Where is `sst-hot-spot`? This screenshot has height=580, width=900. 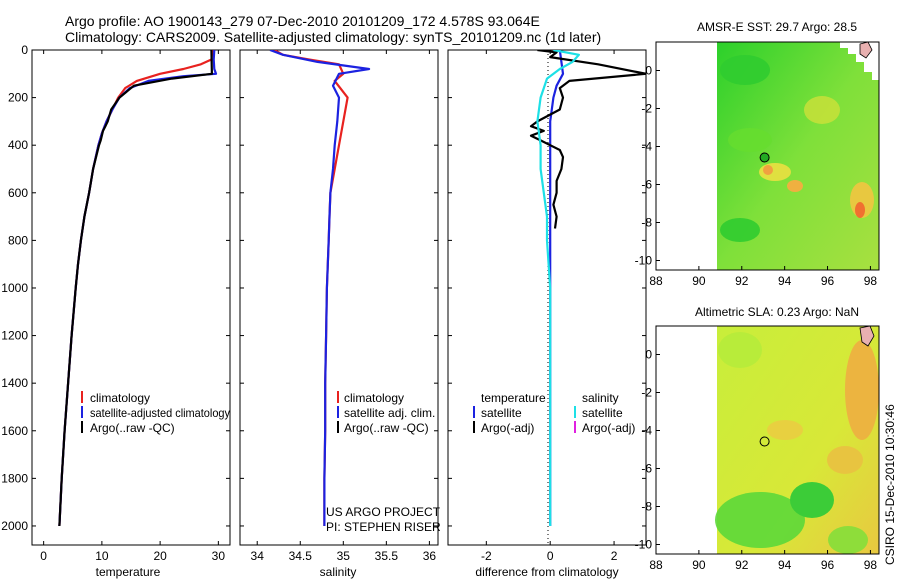
sst-hot-spot is located at coordinates (860, 210).